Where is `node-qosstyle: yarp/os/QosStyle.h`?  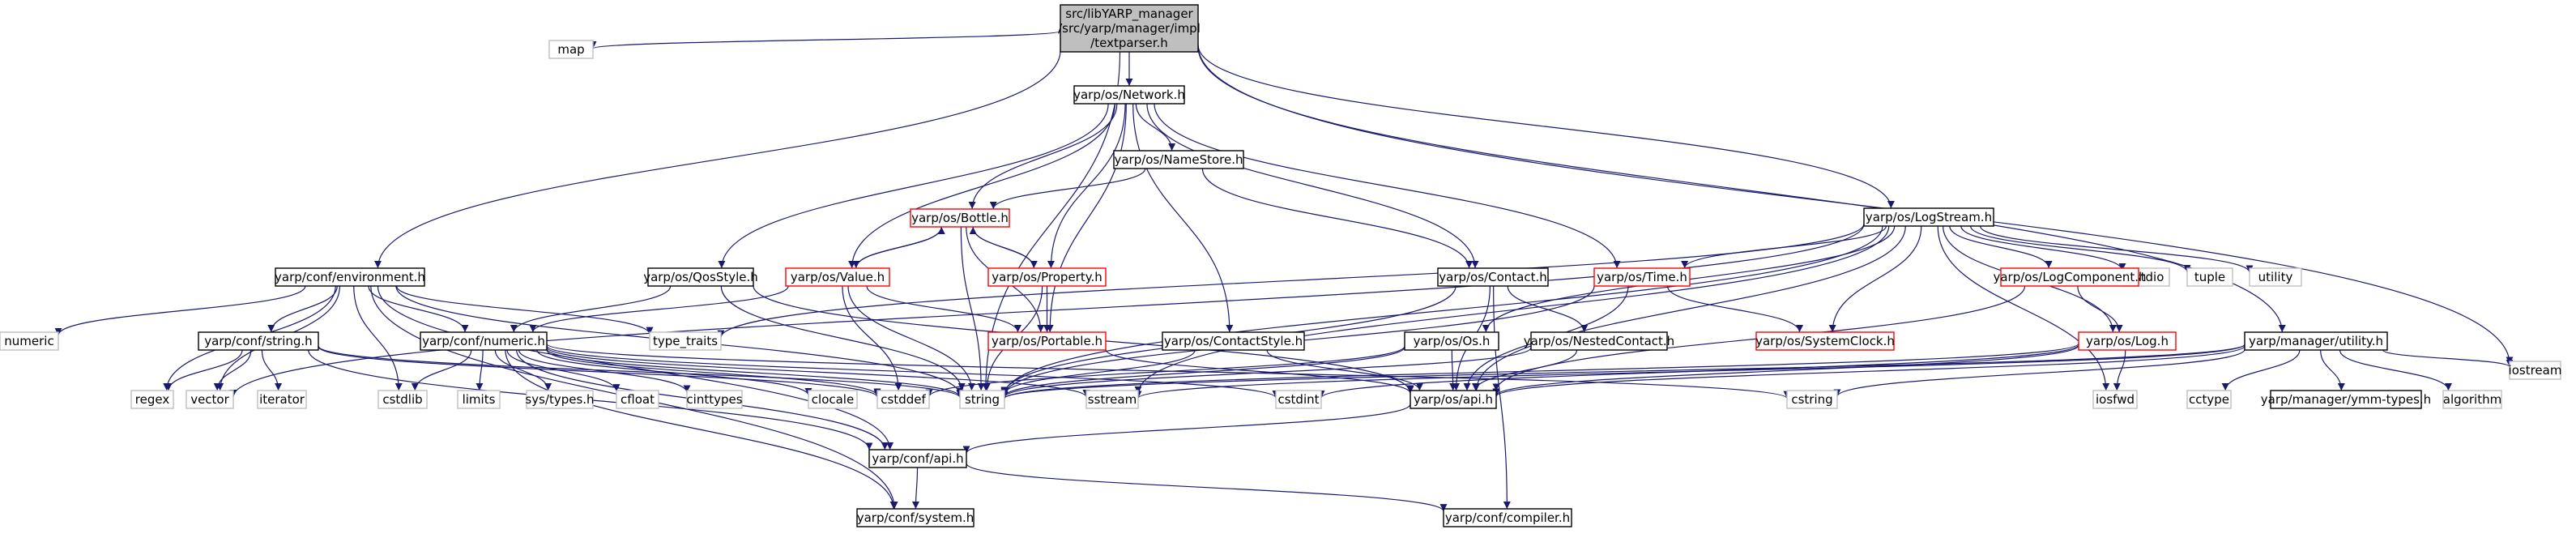 node-qosstyle: yarp/os/QosStyle.h is located at coordinates (701, 277).